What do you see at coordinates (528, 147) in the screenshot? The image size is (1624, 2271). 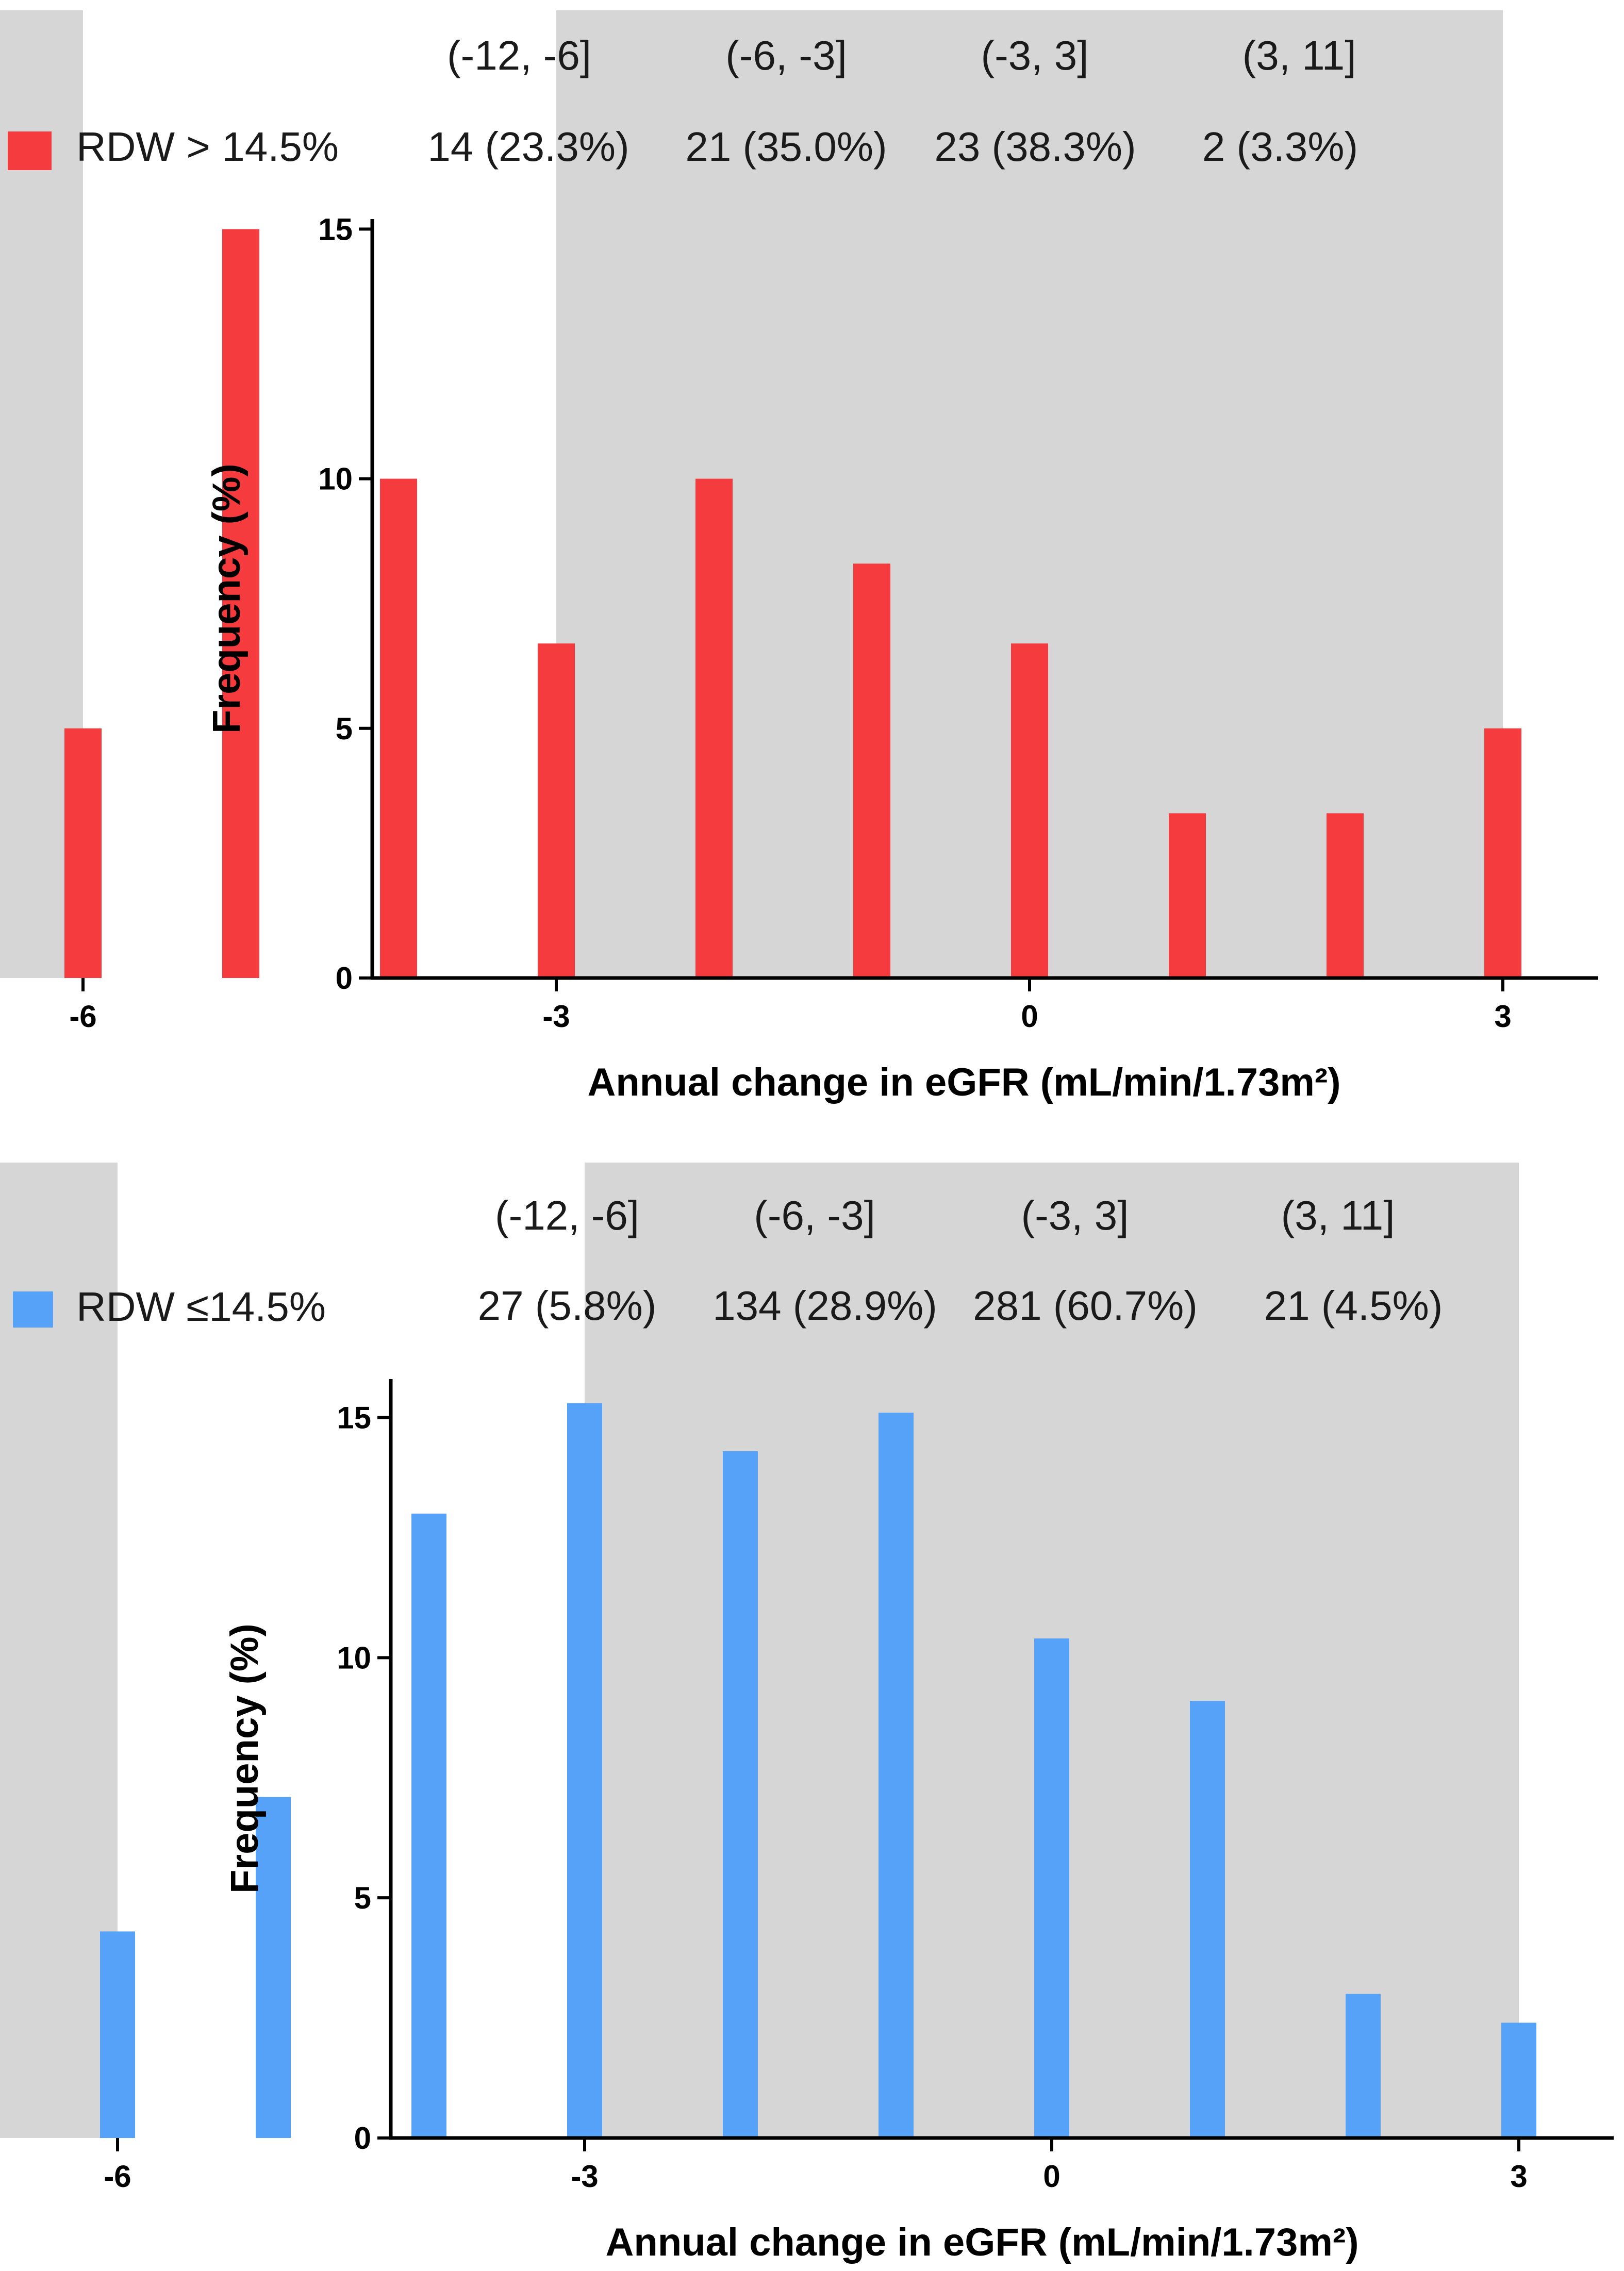 I see `band-count-label: 14 (23.3%)` at bounding box center [528, 147].